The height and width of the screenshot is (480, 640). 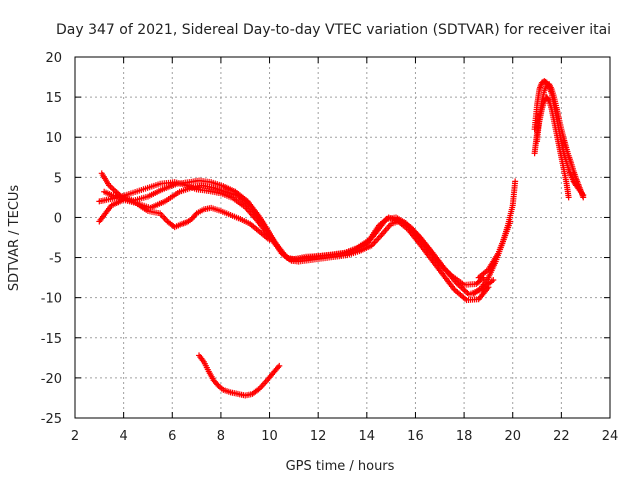 I want to click on x-tick-label: 22, so click(x=561, y=436).